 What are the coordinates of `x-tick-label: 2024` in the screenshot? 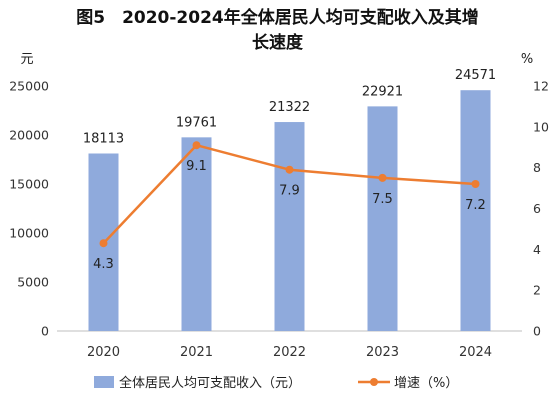 It's located at (475, 352).